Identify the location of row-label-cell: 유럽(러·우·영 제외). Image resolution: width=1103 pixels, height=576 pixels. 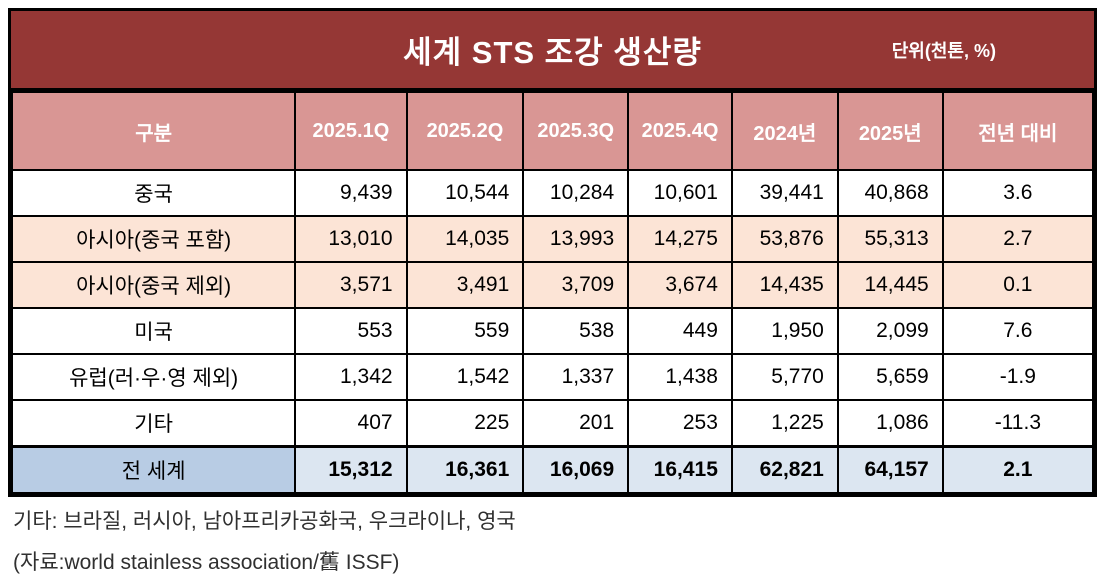
(153, 377).